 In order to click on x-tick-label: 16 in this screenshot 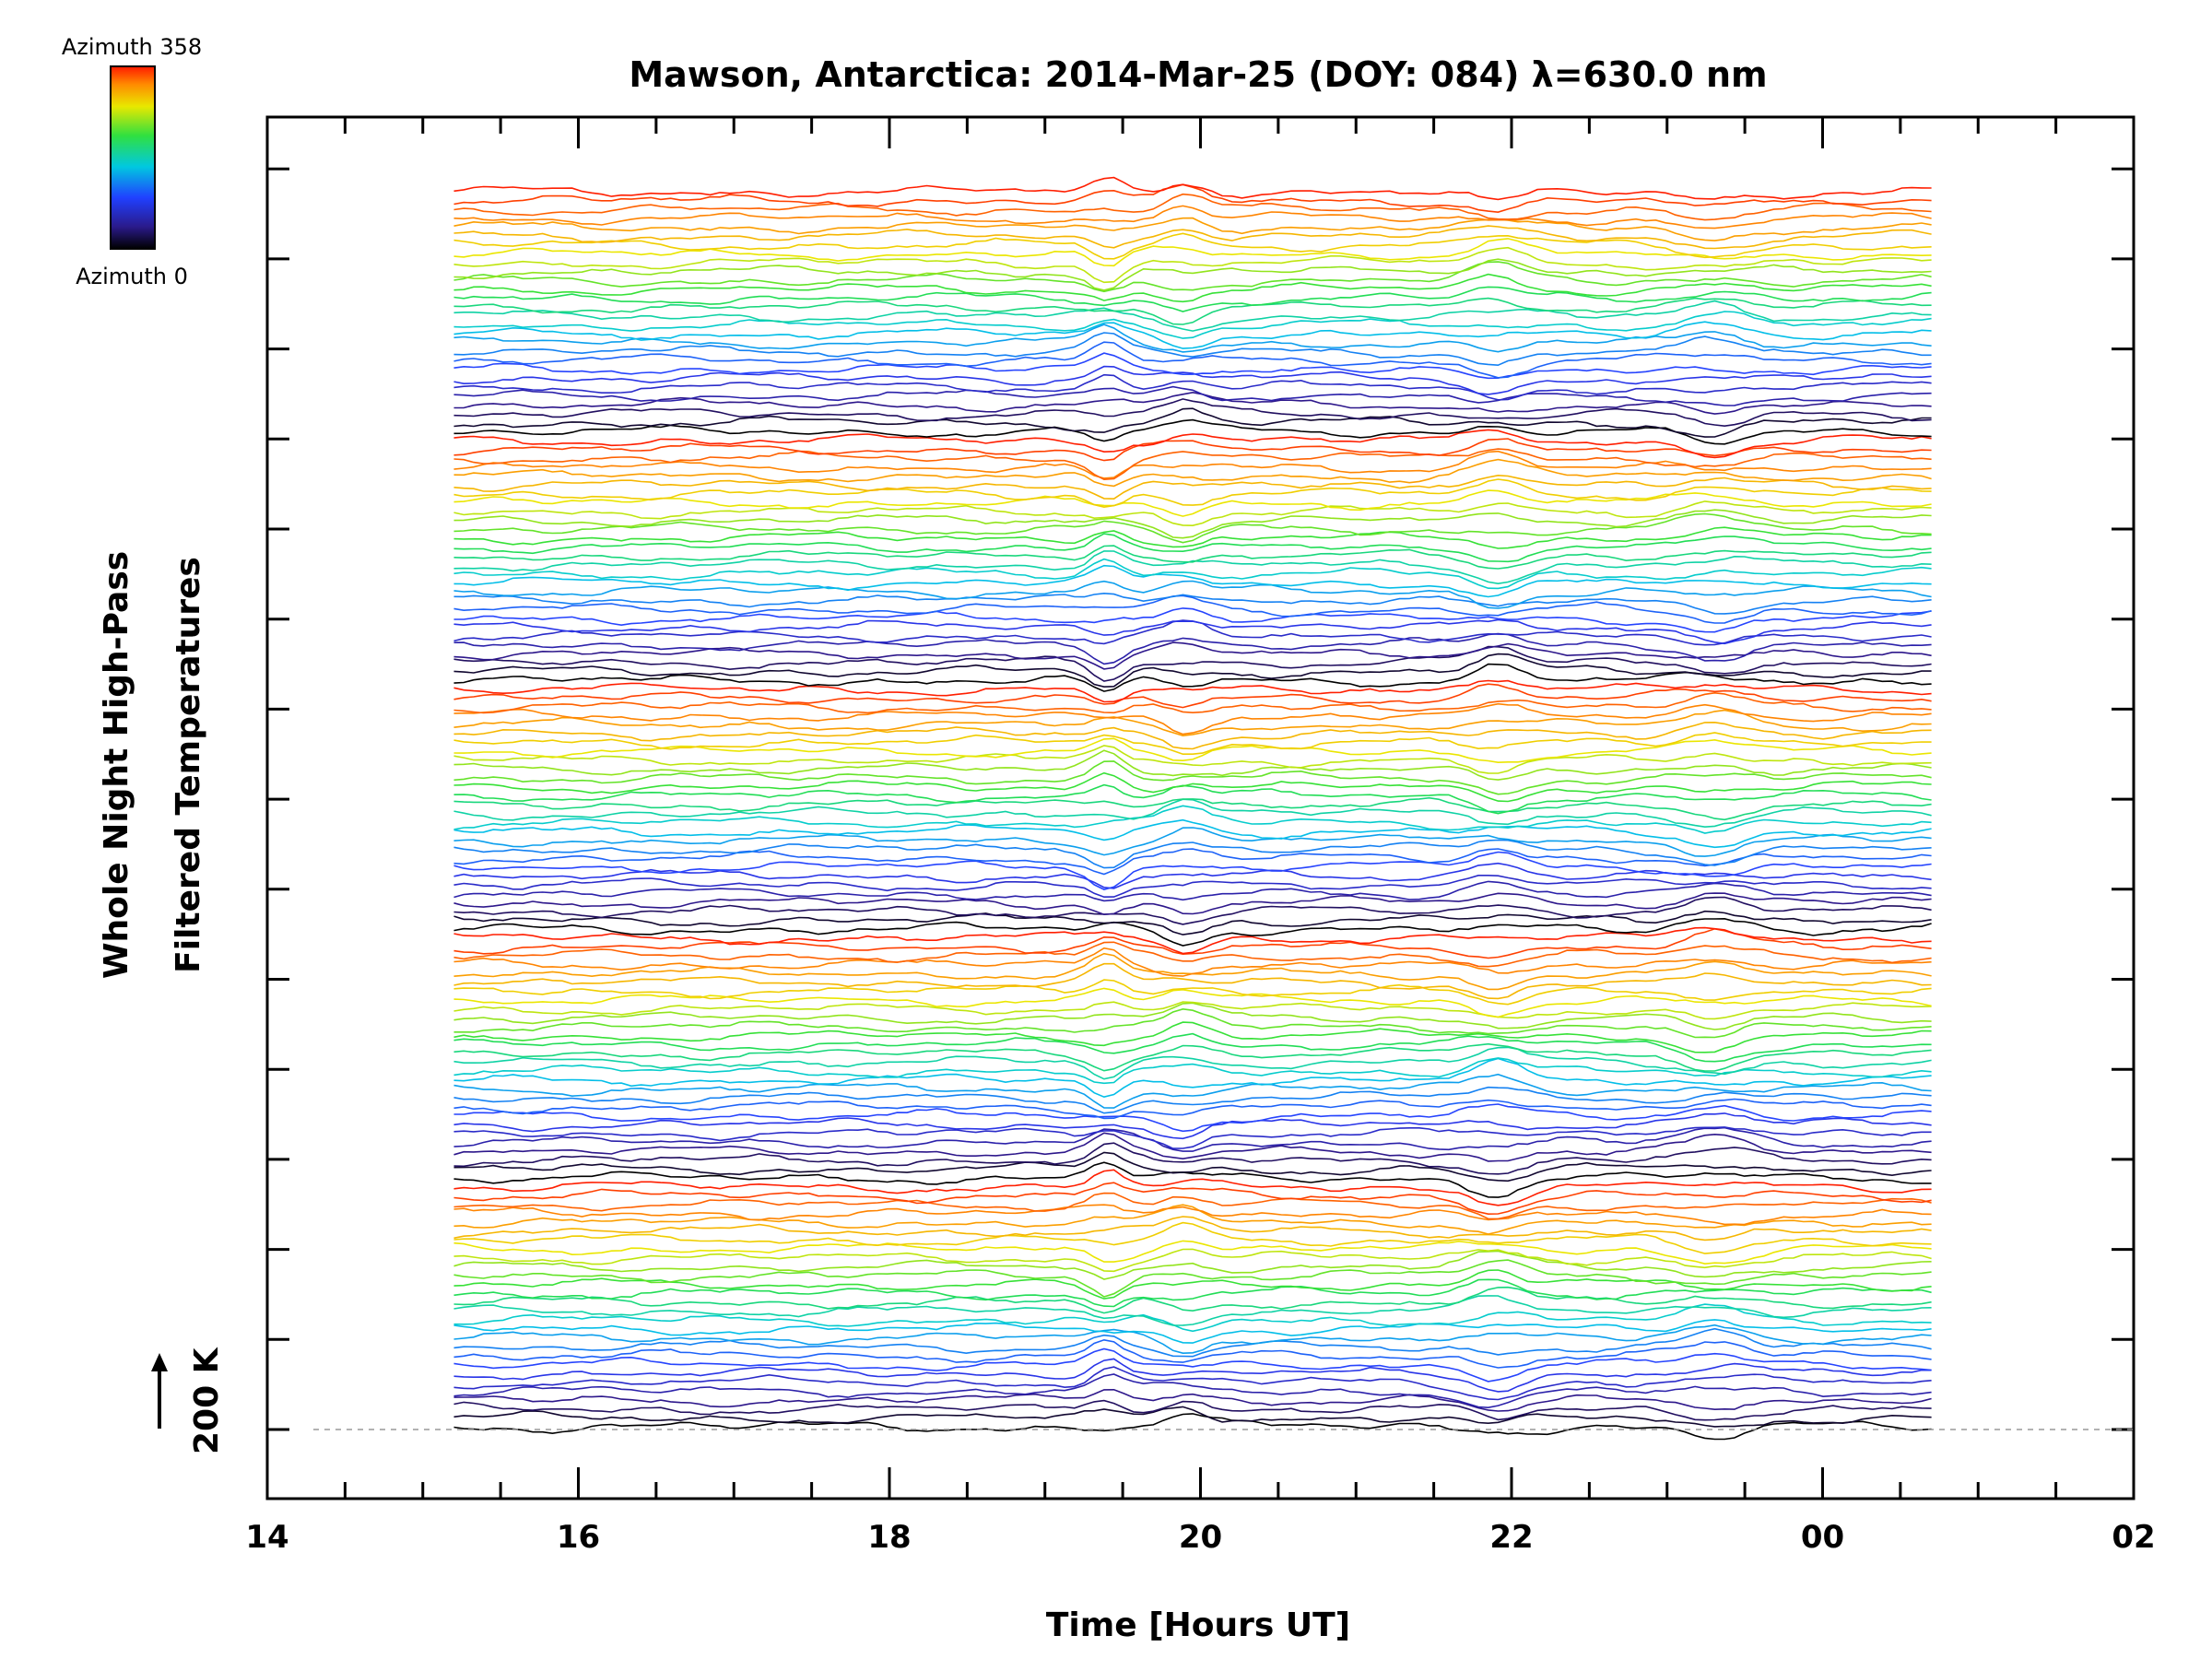, I will do `click(578, 1537)`.